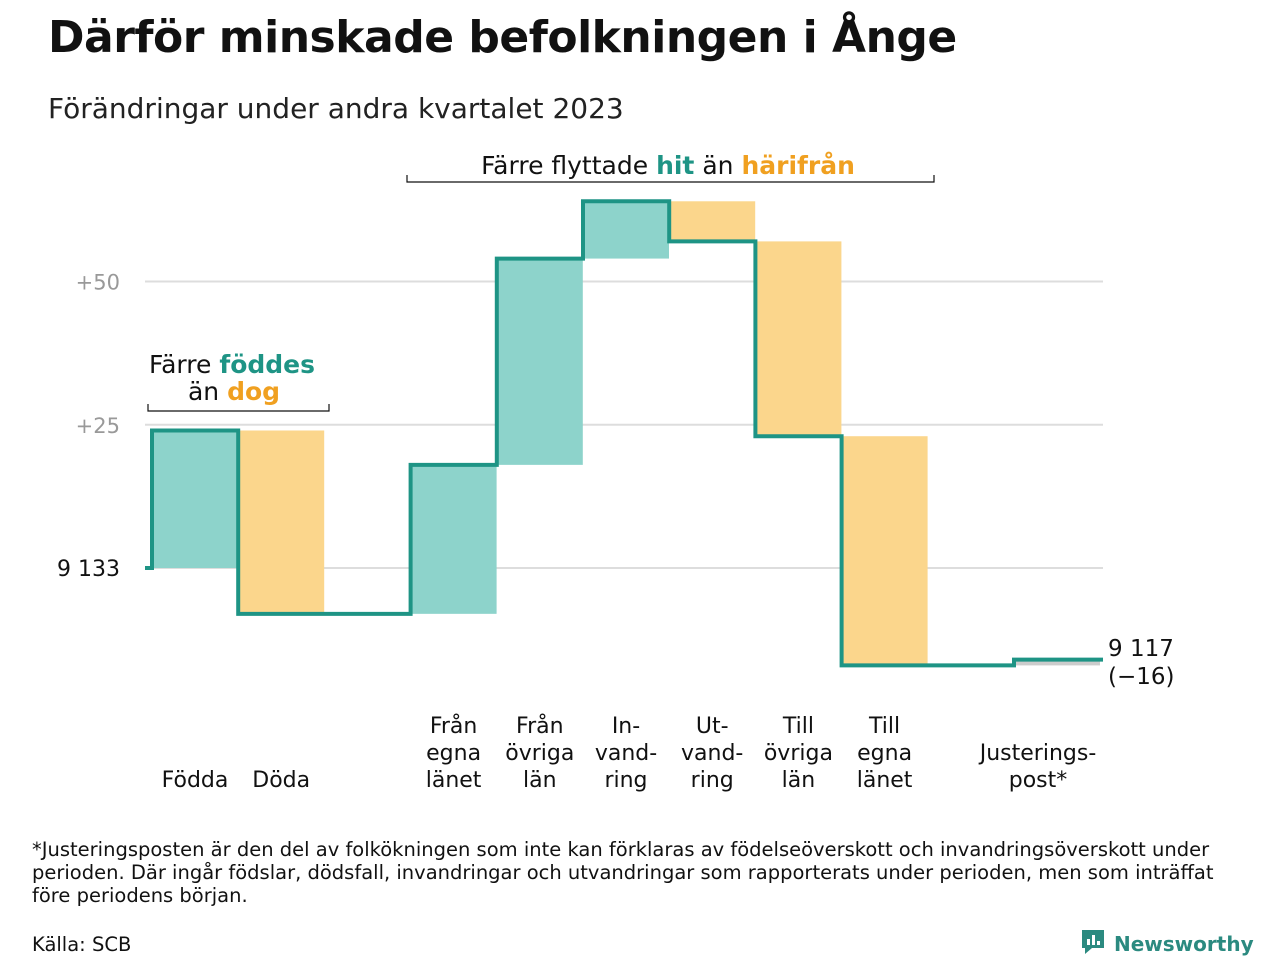 Image resolution: width=1280 pixels, height=960 pixels. What do you see at coordinates (234, 391) in the screenshot?
I see `births-annotation-line2: än dog` at bounding box center [234, 391].